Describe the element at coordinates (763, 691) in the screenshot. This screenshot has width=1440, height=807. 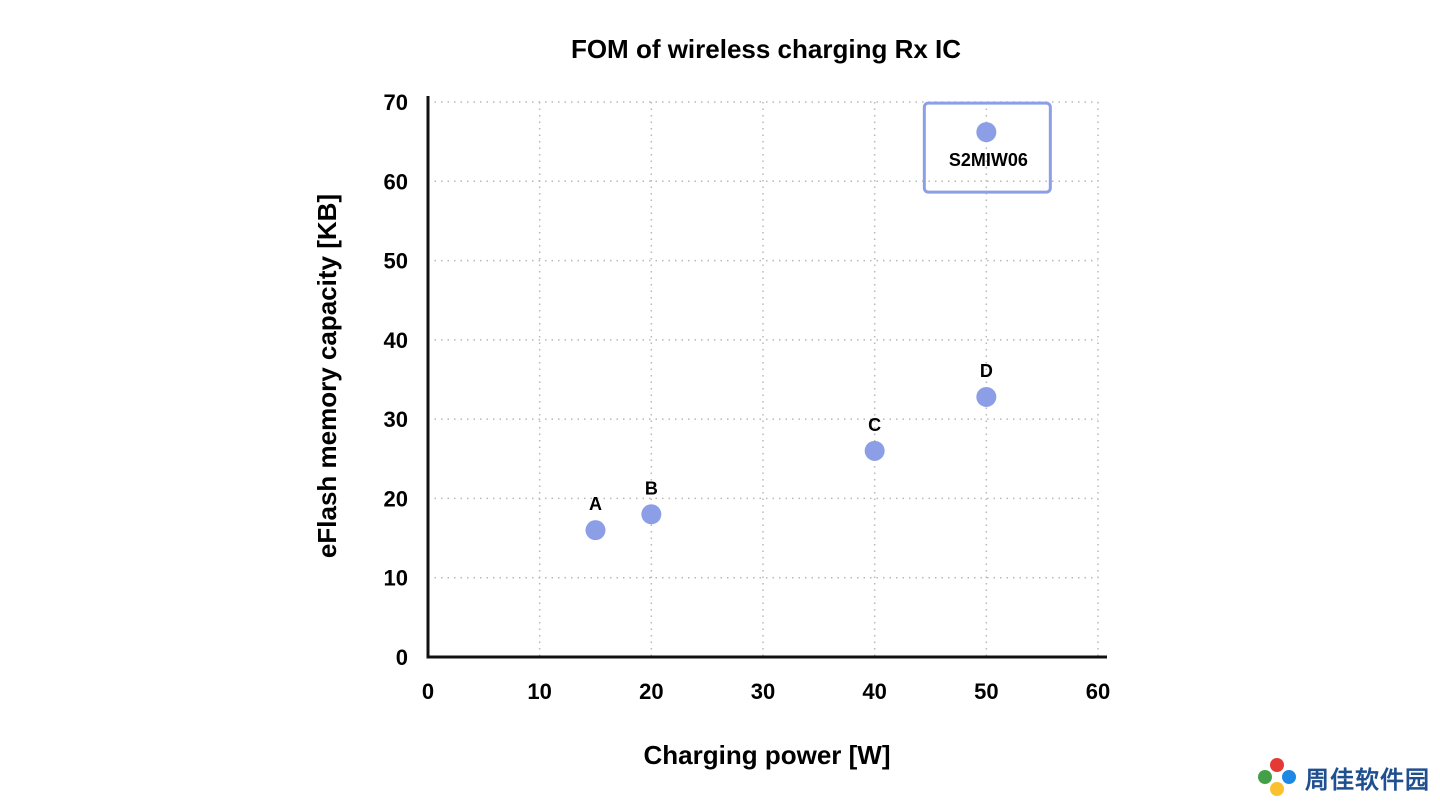
I see `x-tick-label: 30` at that location.